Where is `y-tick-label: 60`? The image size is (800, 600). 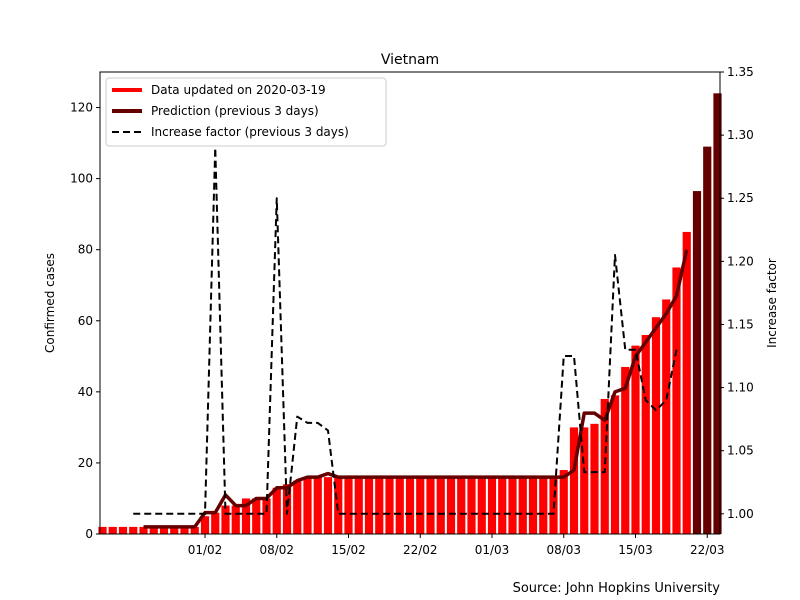 y-tick-label: 60 is located at coordinates (85, 321).